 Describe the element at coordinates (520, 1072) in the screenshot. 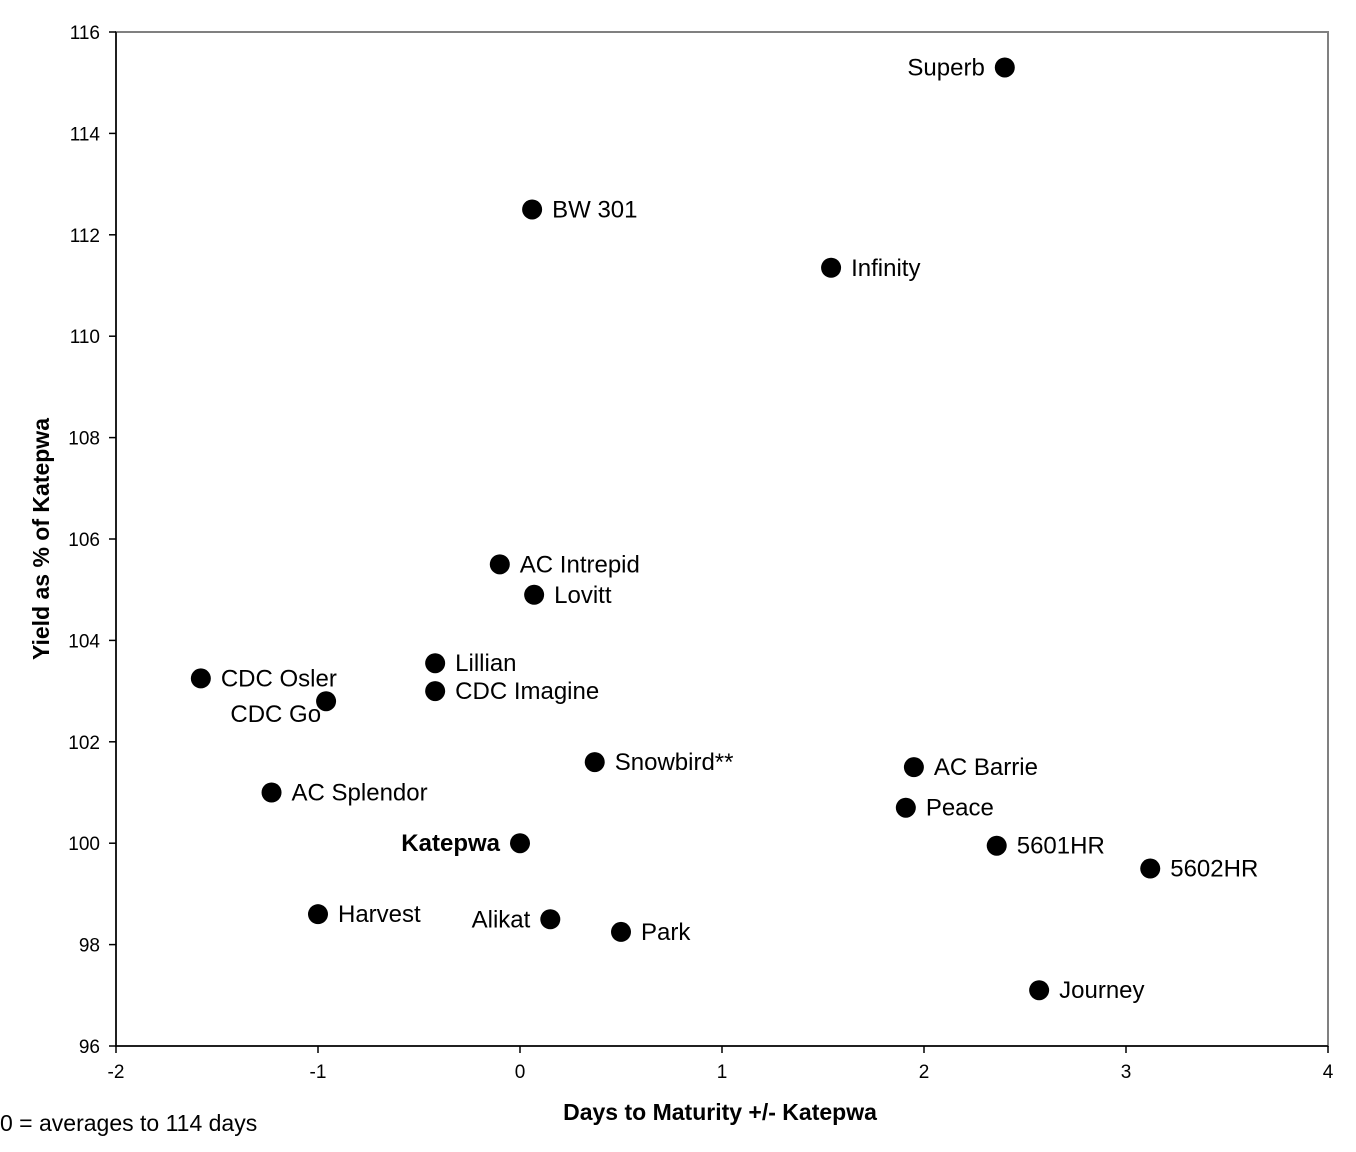

I see `x-tick-label: 0` at that location.